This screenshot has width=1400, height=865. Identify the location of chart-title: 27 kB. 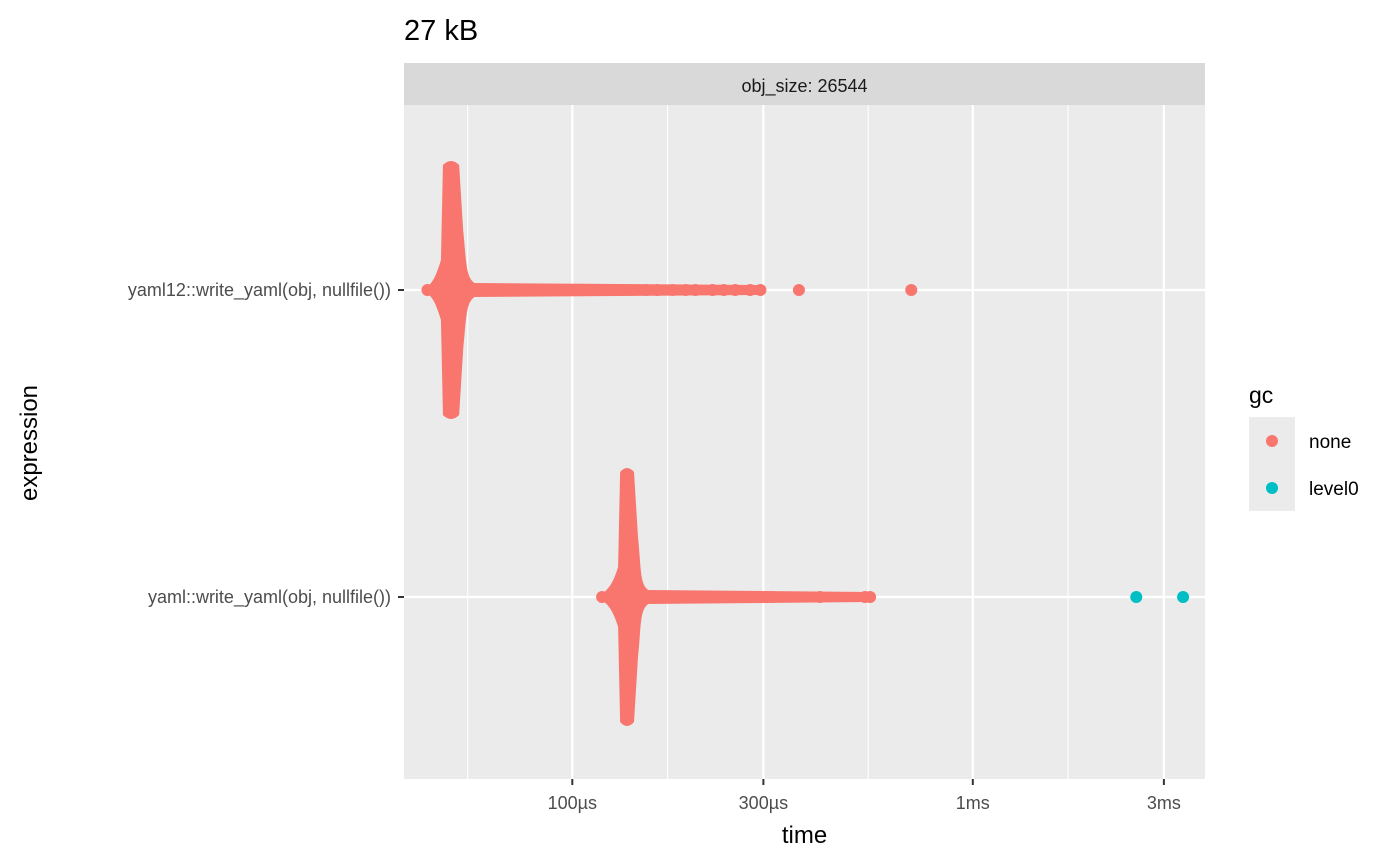
(441, 31).